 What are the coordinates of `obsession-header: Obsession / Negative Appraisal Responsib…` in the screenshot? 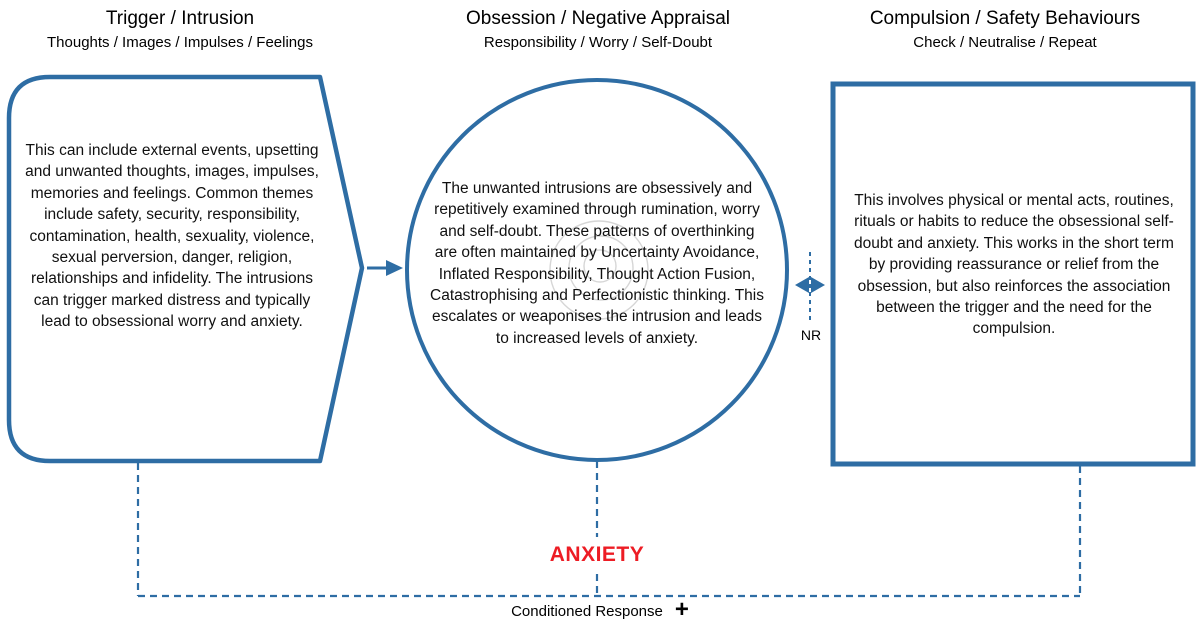 It's located at (598, 29).